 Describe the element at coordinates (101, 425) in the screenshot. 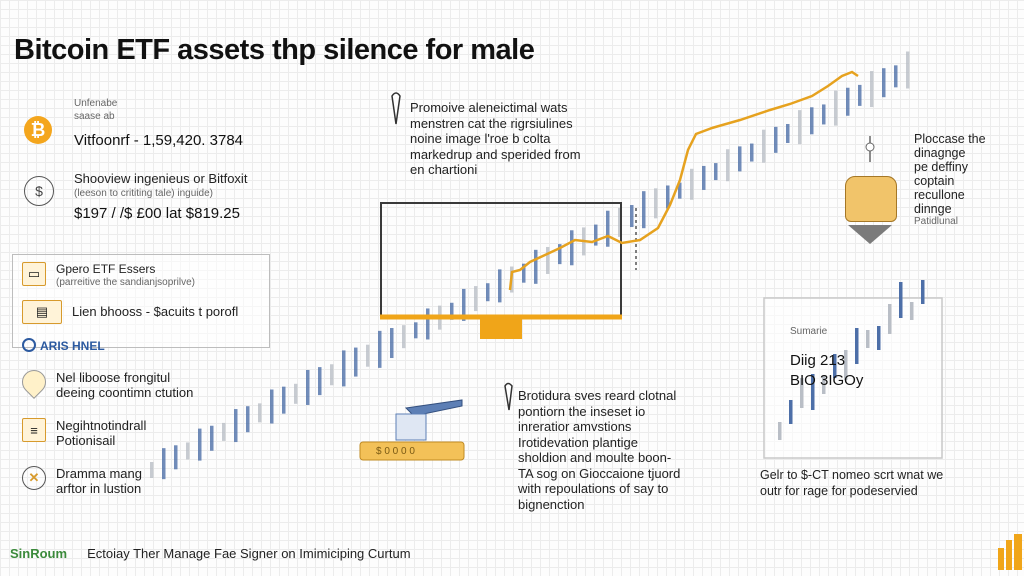

I see `list-item-label: Negihtnotindrall` at that location.